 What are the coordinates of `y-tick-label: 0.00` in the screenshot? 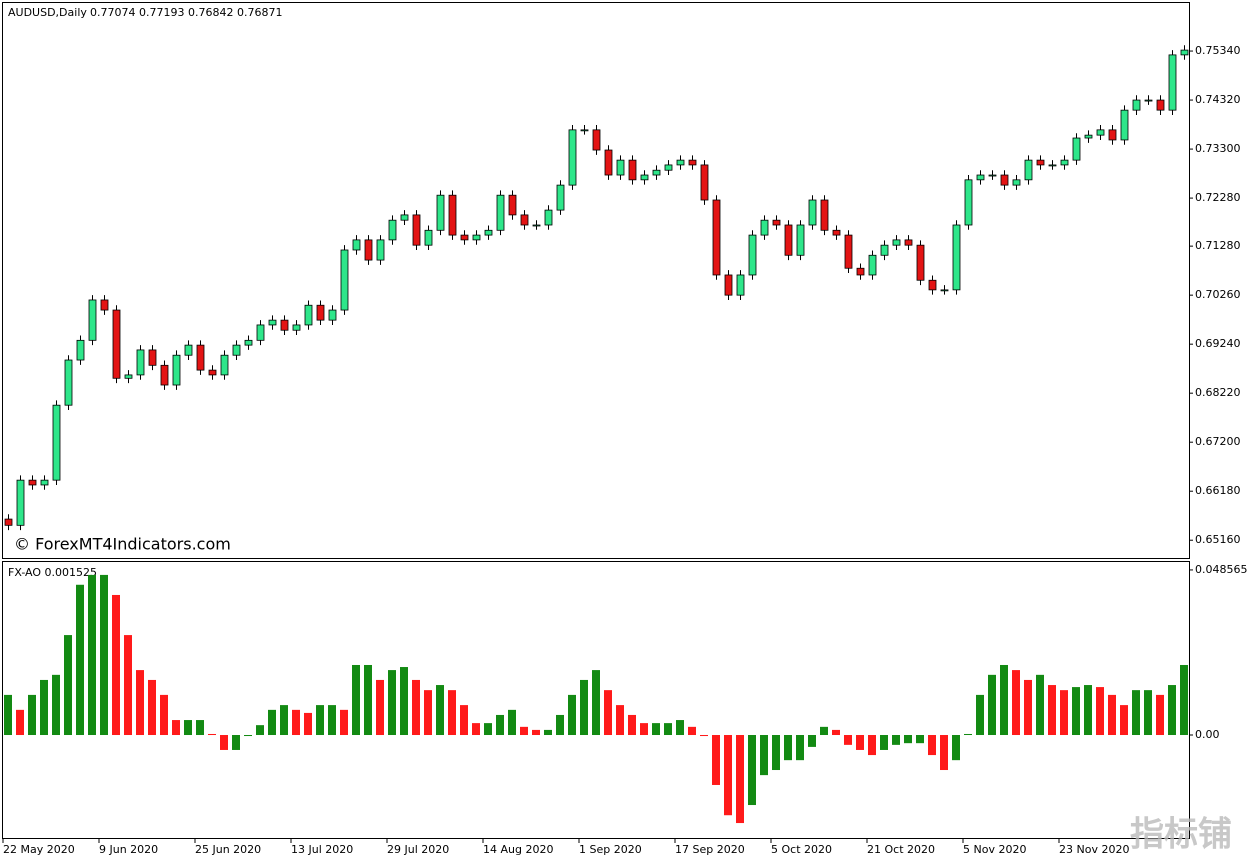 It's located at (1207, 734).